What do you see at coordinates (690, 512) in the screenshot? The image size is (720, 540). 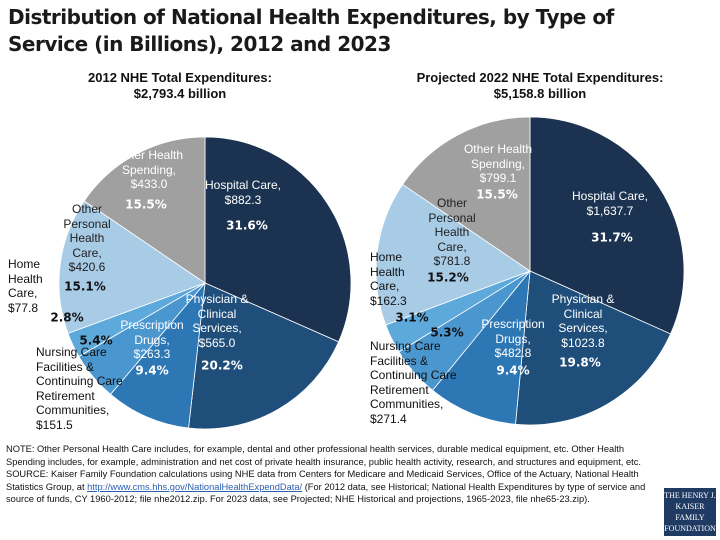 I see `logo: THE HENRY J. KAISER FAMILY FOUNDATION` at bounding box center [690, 512].